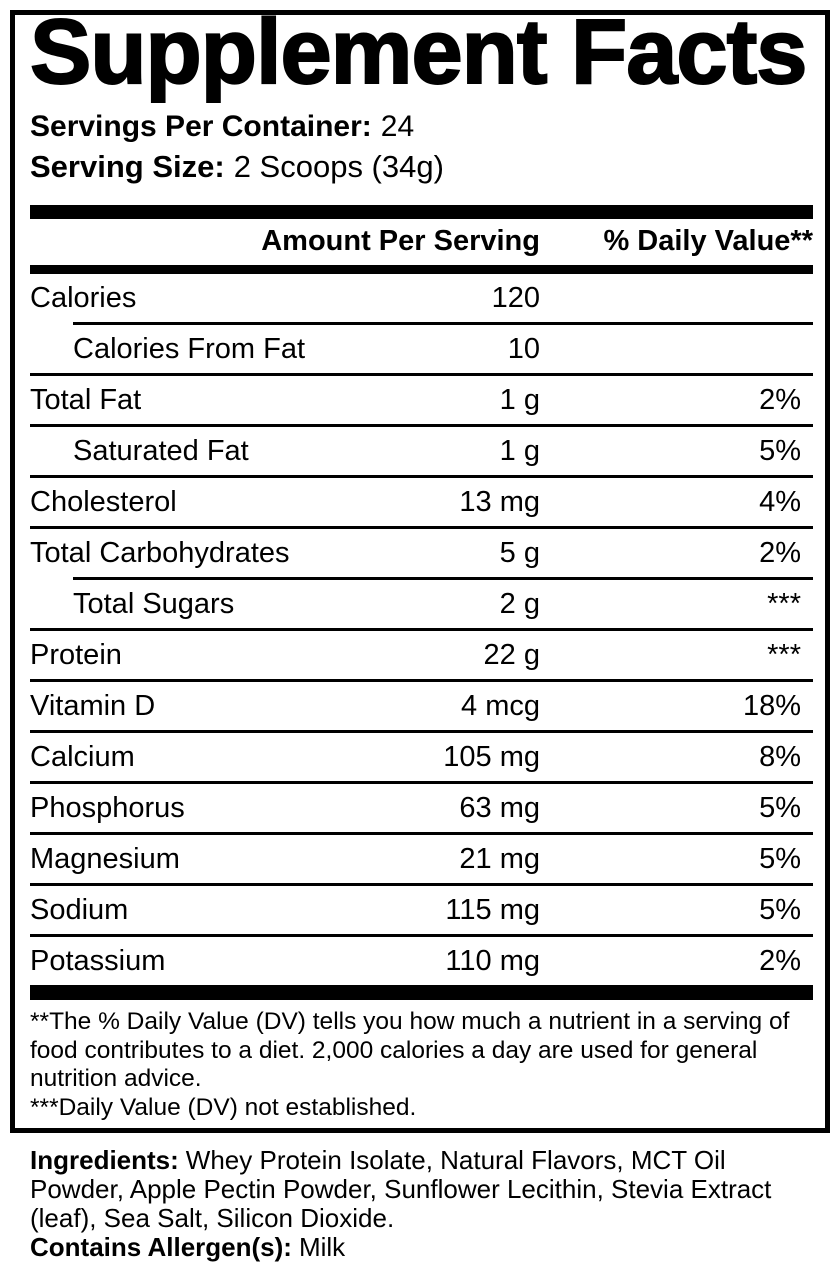 This screenshot has width=839, height=1269. What do you see at coordinates (161, 1247) in the screenshot?
I see `allergens-label: Contains Allergen(s):` at bounding box center [161, 1247].